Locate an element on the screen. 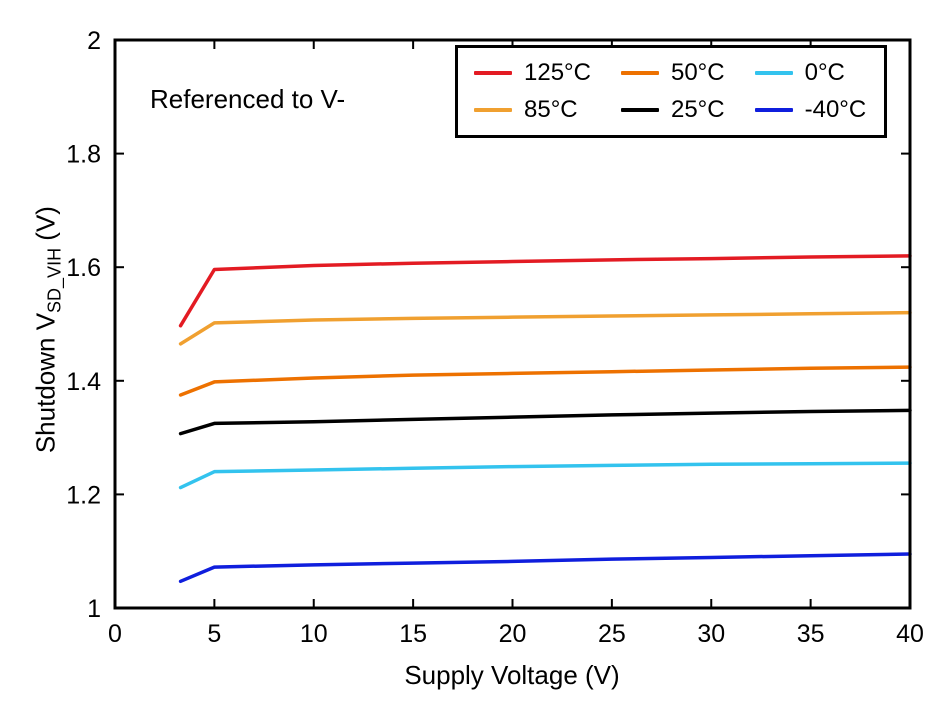 The image size is (948, 701). x-tick-label: 0 is located at coordinates (115, 634).